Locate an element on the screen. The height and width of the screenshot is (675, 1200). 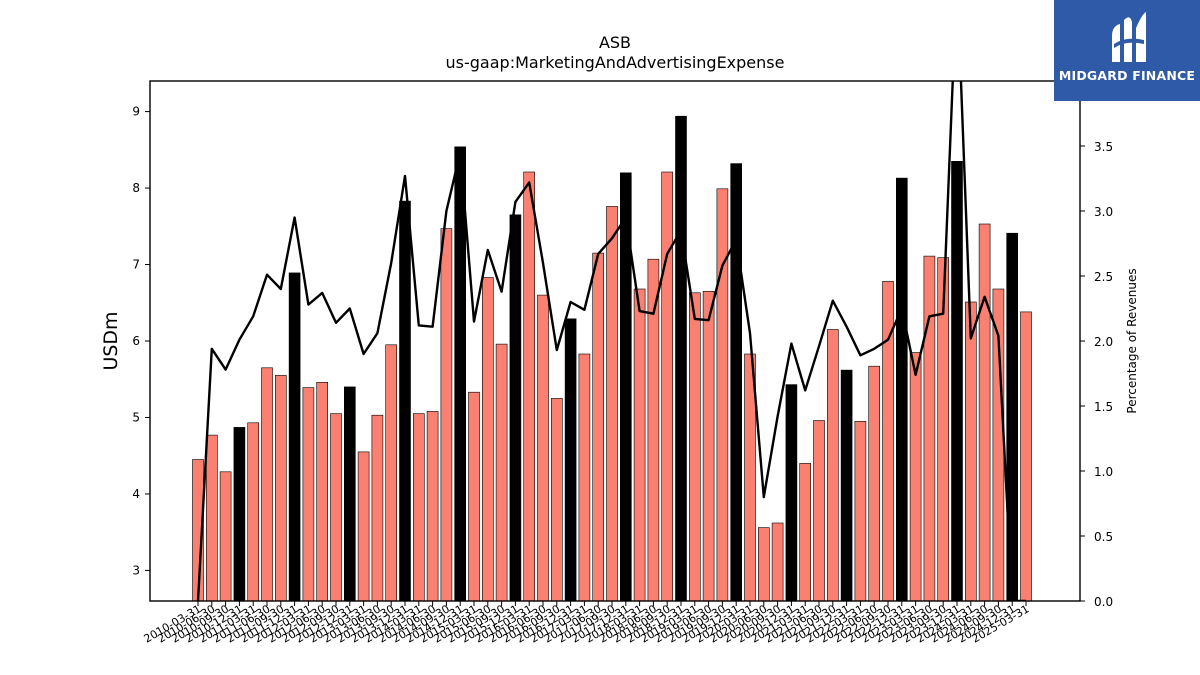
y2-tick-label: 2.0 is located at coordinates (1103, 342).